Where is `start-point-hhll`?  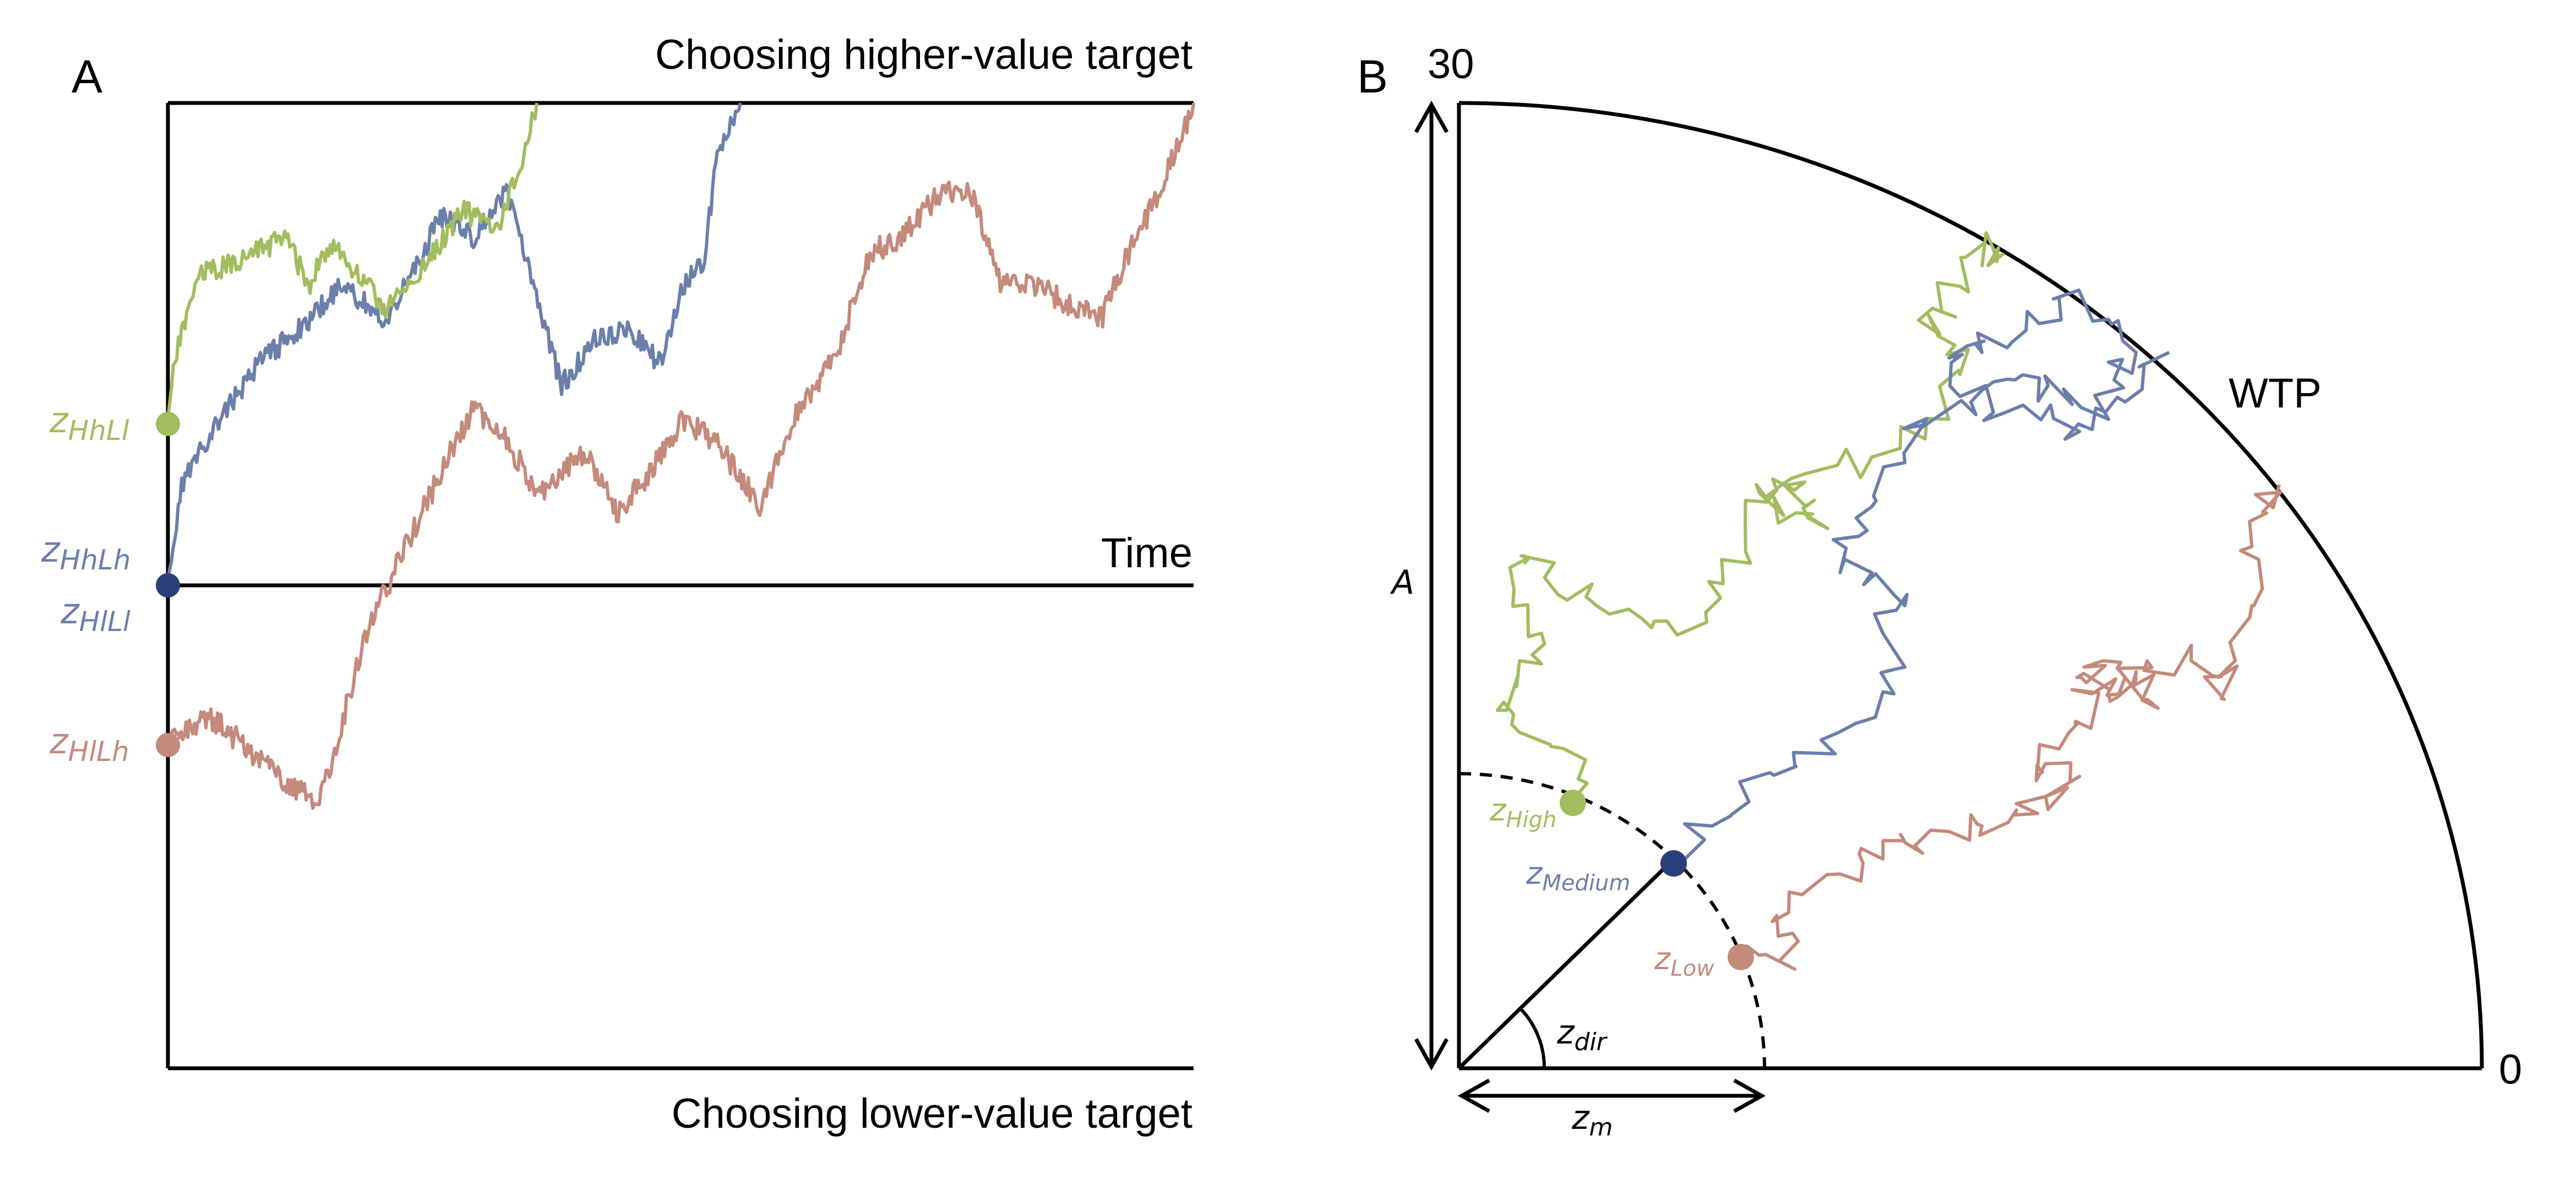 start-point-hhll is located at coordinates (168, 424).